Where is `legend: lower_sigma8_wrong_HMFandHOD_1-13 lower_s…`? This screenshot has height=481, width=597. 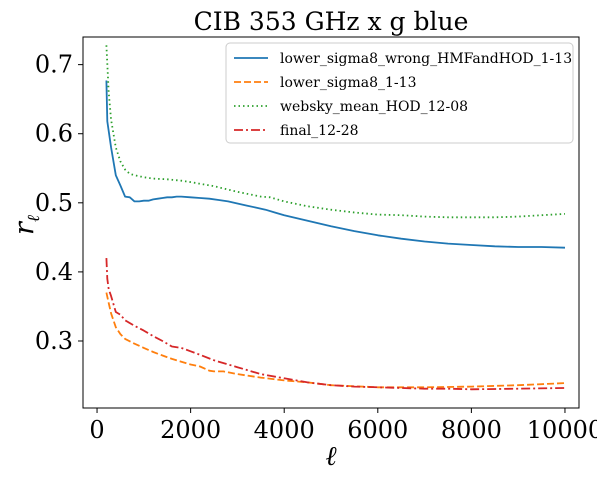
legend: lower_sigma8_wrong_HMFandHOD_1-13 lower_s… is located at coordinates (399, 93).